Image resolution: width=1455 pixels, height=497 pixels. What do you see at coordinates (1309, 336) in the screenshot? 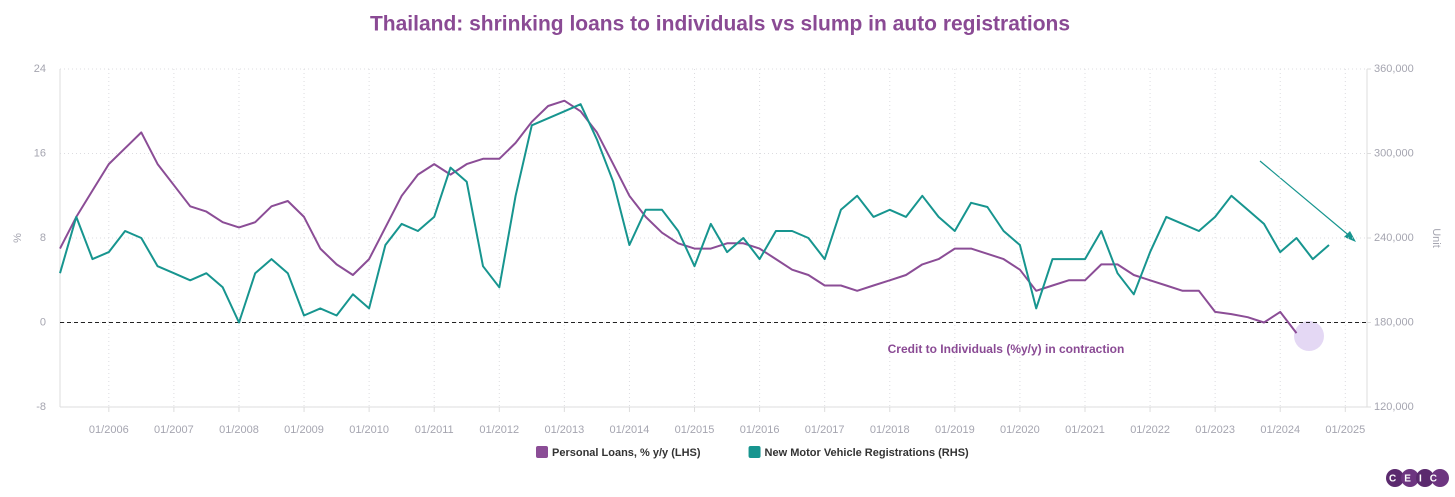
I see `highlight-circle` at bounding box center [1309, 336].